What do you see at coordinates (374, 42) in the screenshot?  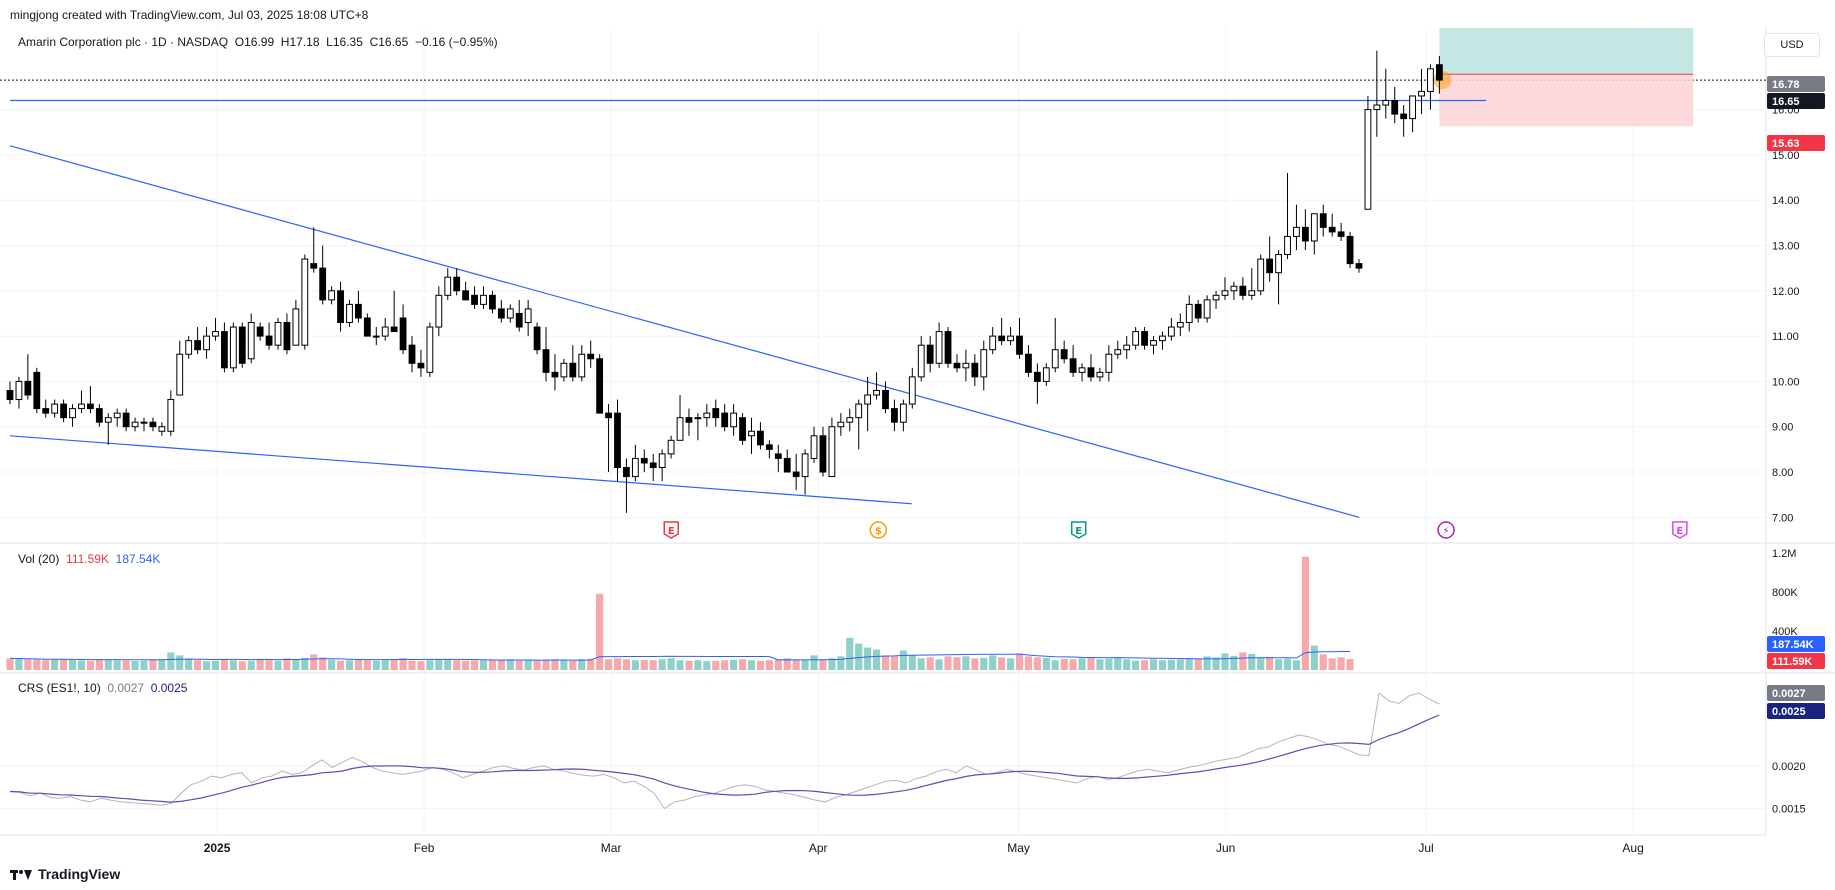 I see `close-label: C` at bounding box center [374, 42].